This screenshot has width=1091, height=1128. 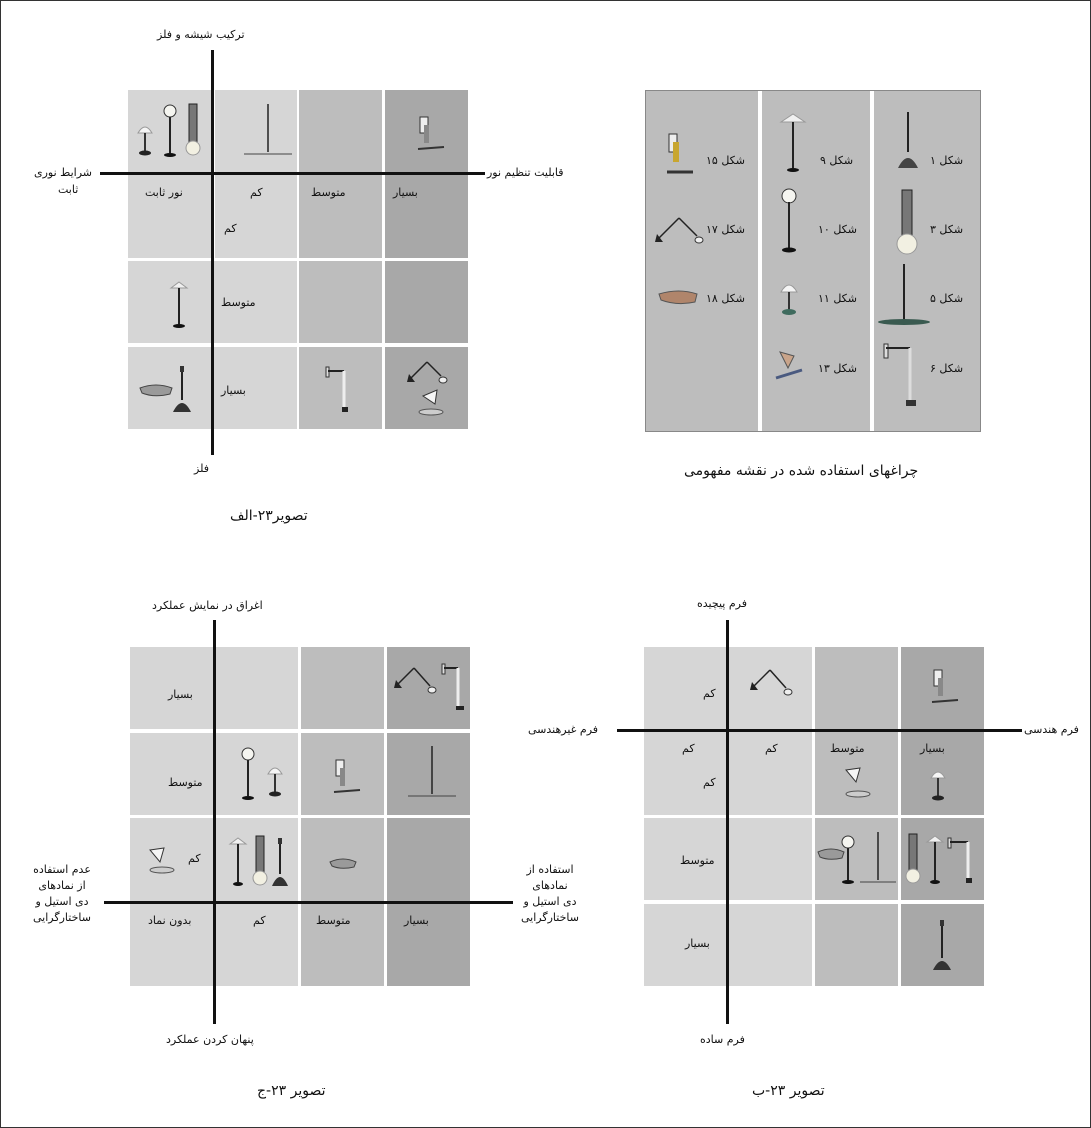 What do you see at coordinates (207, 605) in the screenshot?
I see `axis-top-label: اغراق در نمایش عملکرد` at bounding box center [207, 605].